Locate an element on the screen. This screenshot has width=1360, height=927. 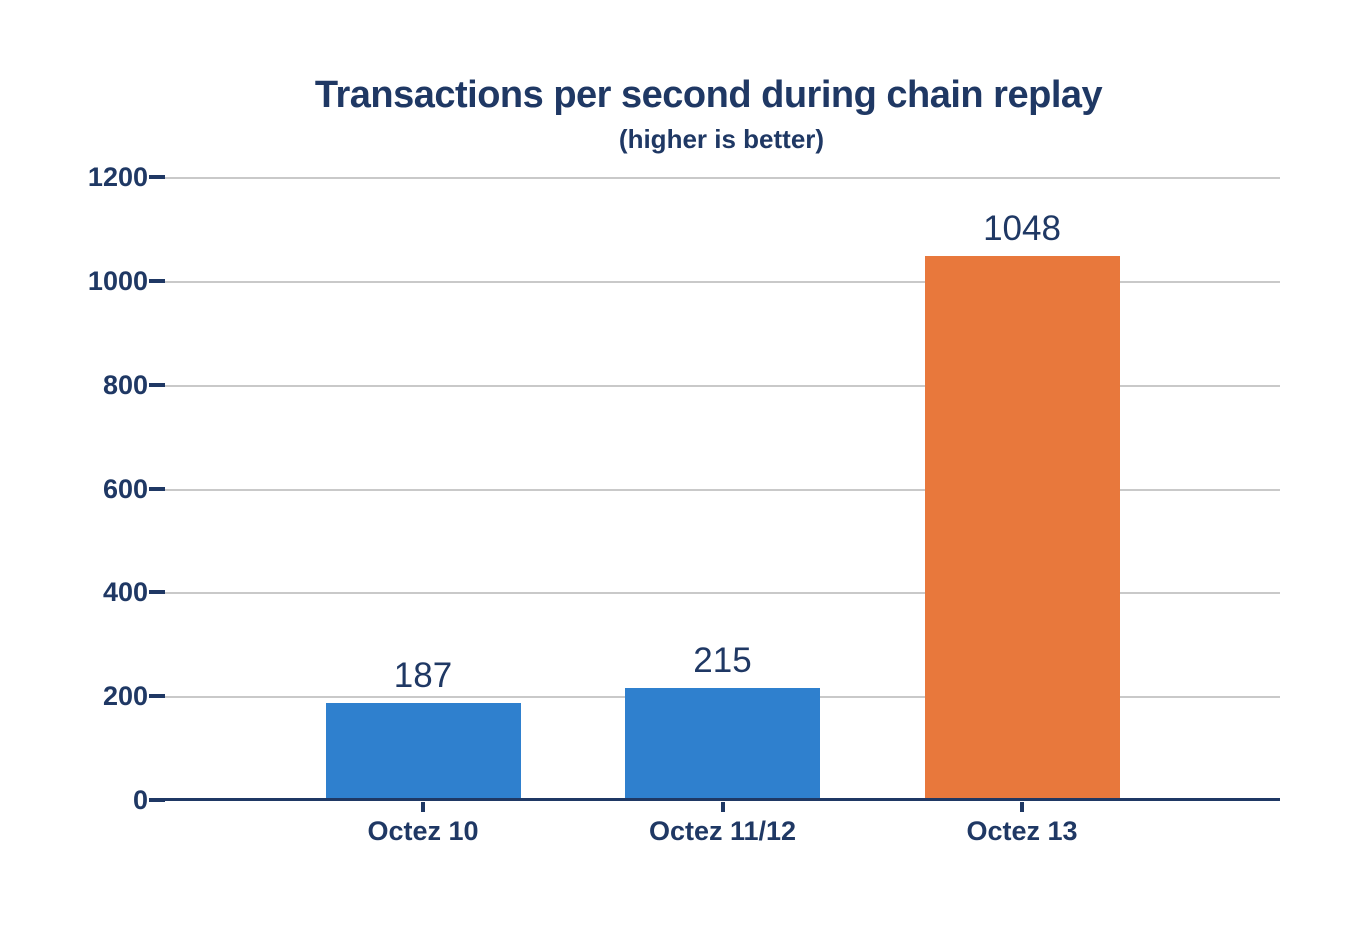
bar-group-octez-10: 187 Octez 10 is located at coordinates (423, 511).